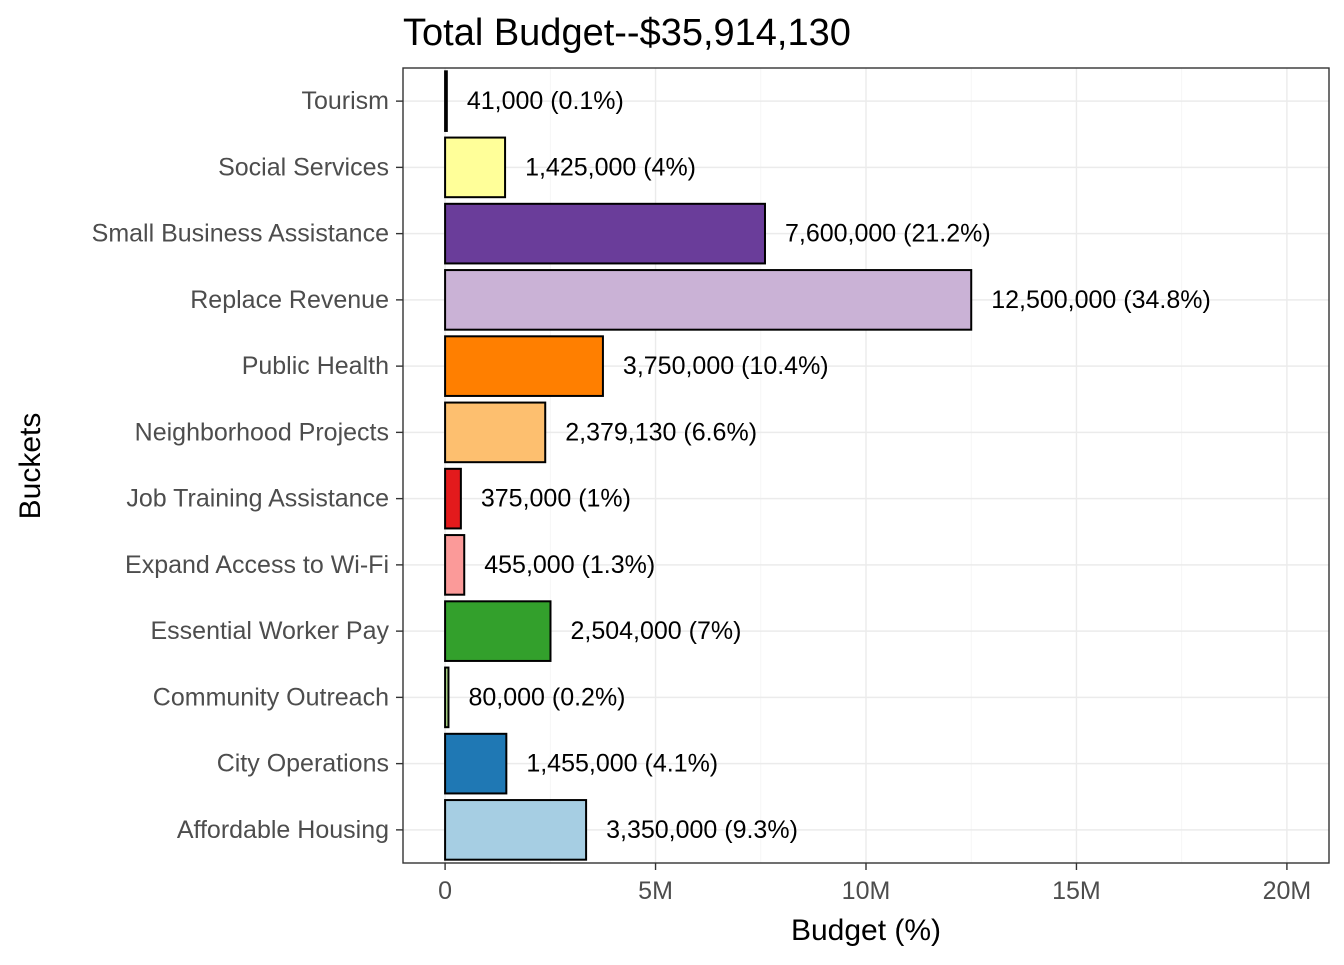 This screenshot has height=965, width=1344. I want to click on data-label-small-business-assistance: 7,600,000 (21.2%), so click(888, 234).